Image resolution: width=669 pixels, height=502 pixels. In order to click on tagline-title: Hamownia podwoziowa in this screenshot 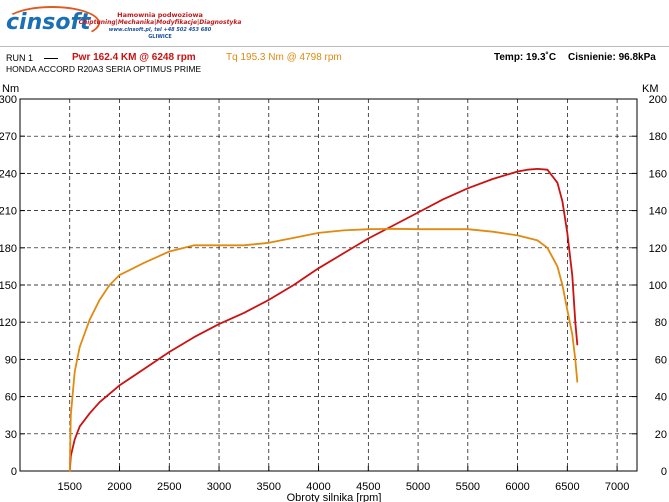, I will do `click(160, 15)`.